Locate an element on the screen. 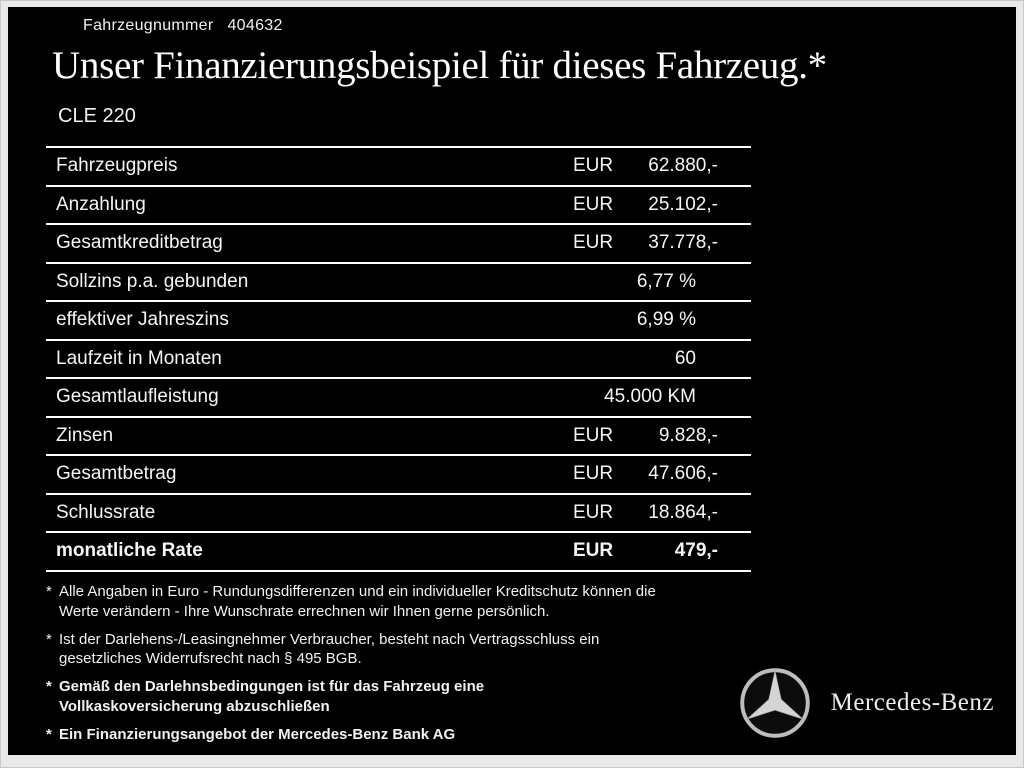 This screenshot has width=1024, height=768. currency-amount: 9.828,- is located at coordinates (688, 435).